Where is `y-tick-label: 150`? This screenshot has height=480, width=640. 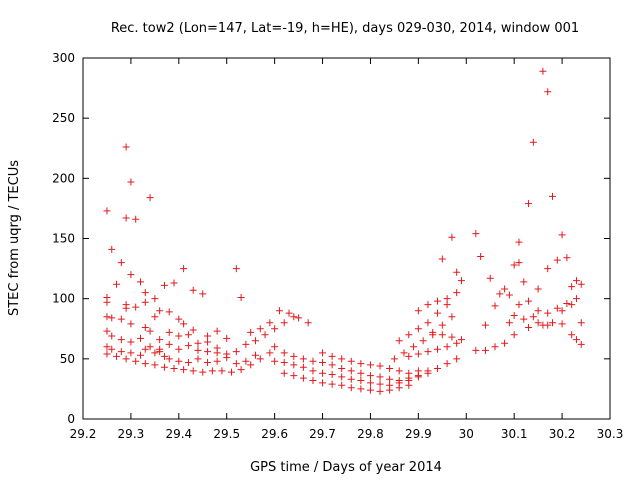
y-tick-label: 150 is located at coordinates (63, 239).